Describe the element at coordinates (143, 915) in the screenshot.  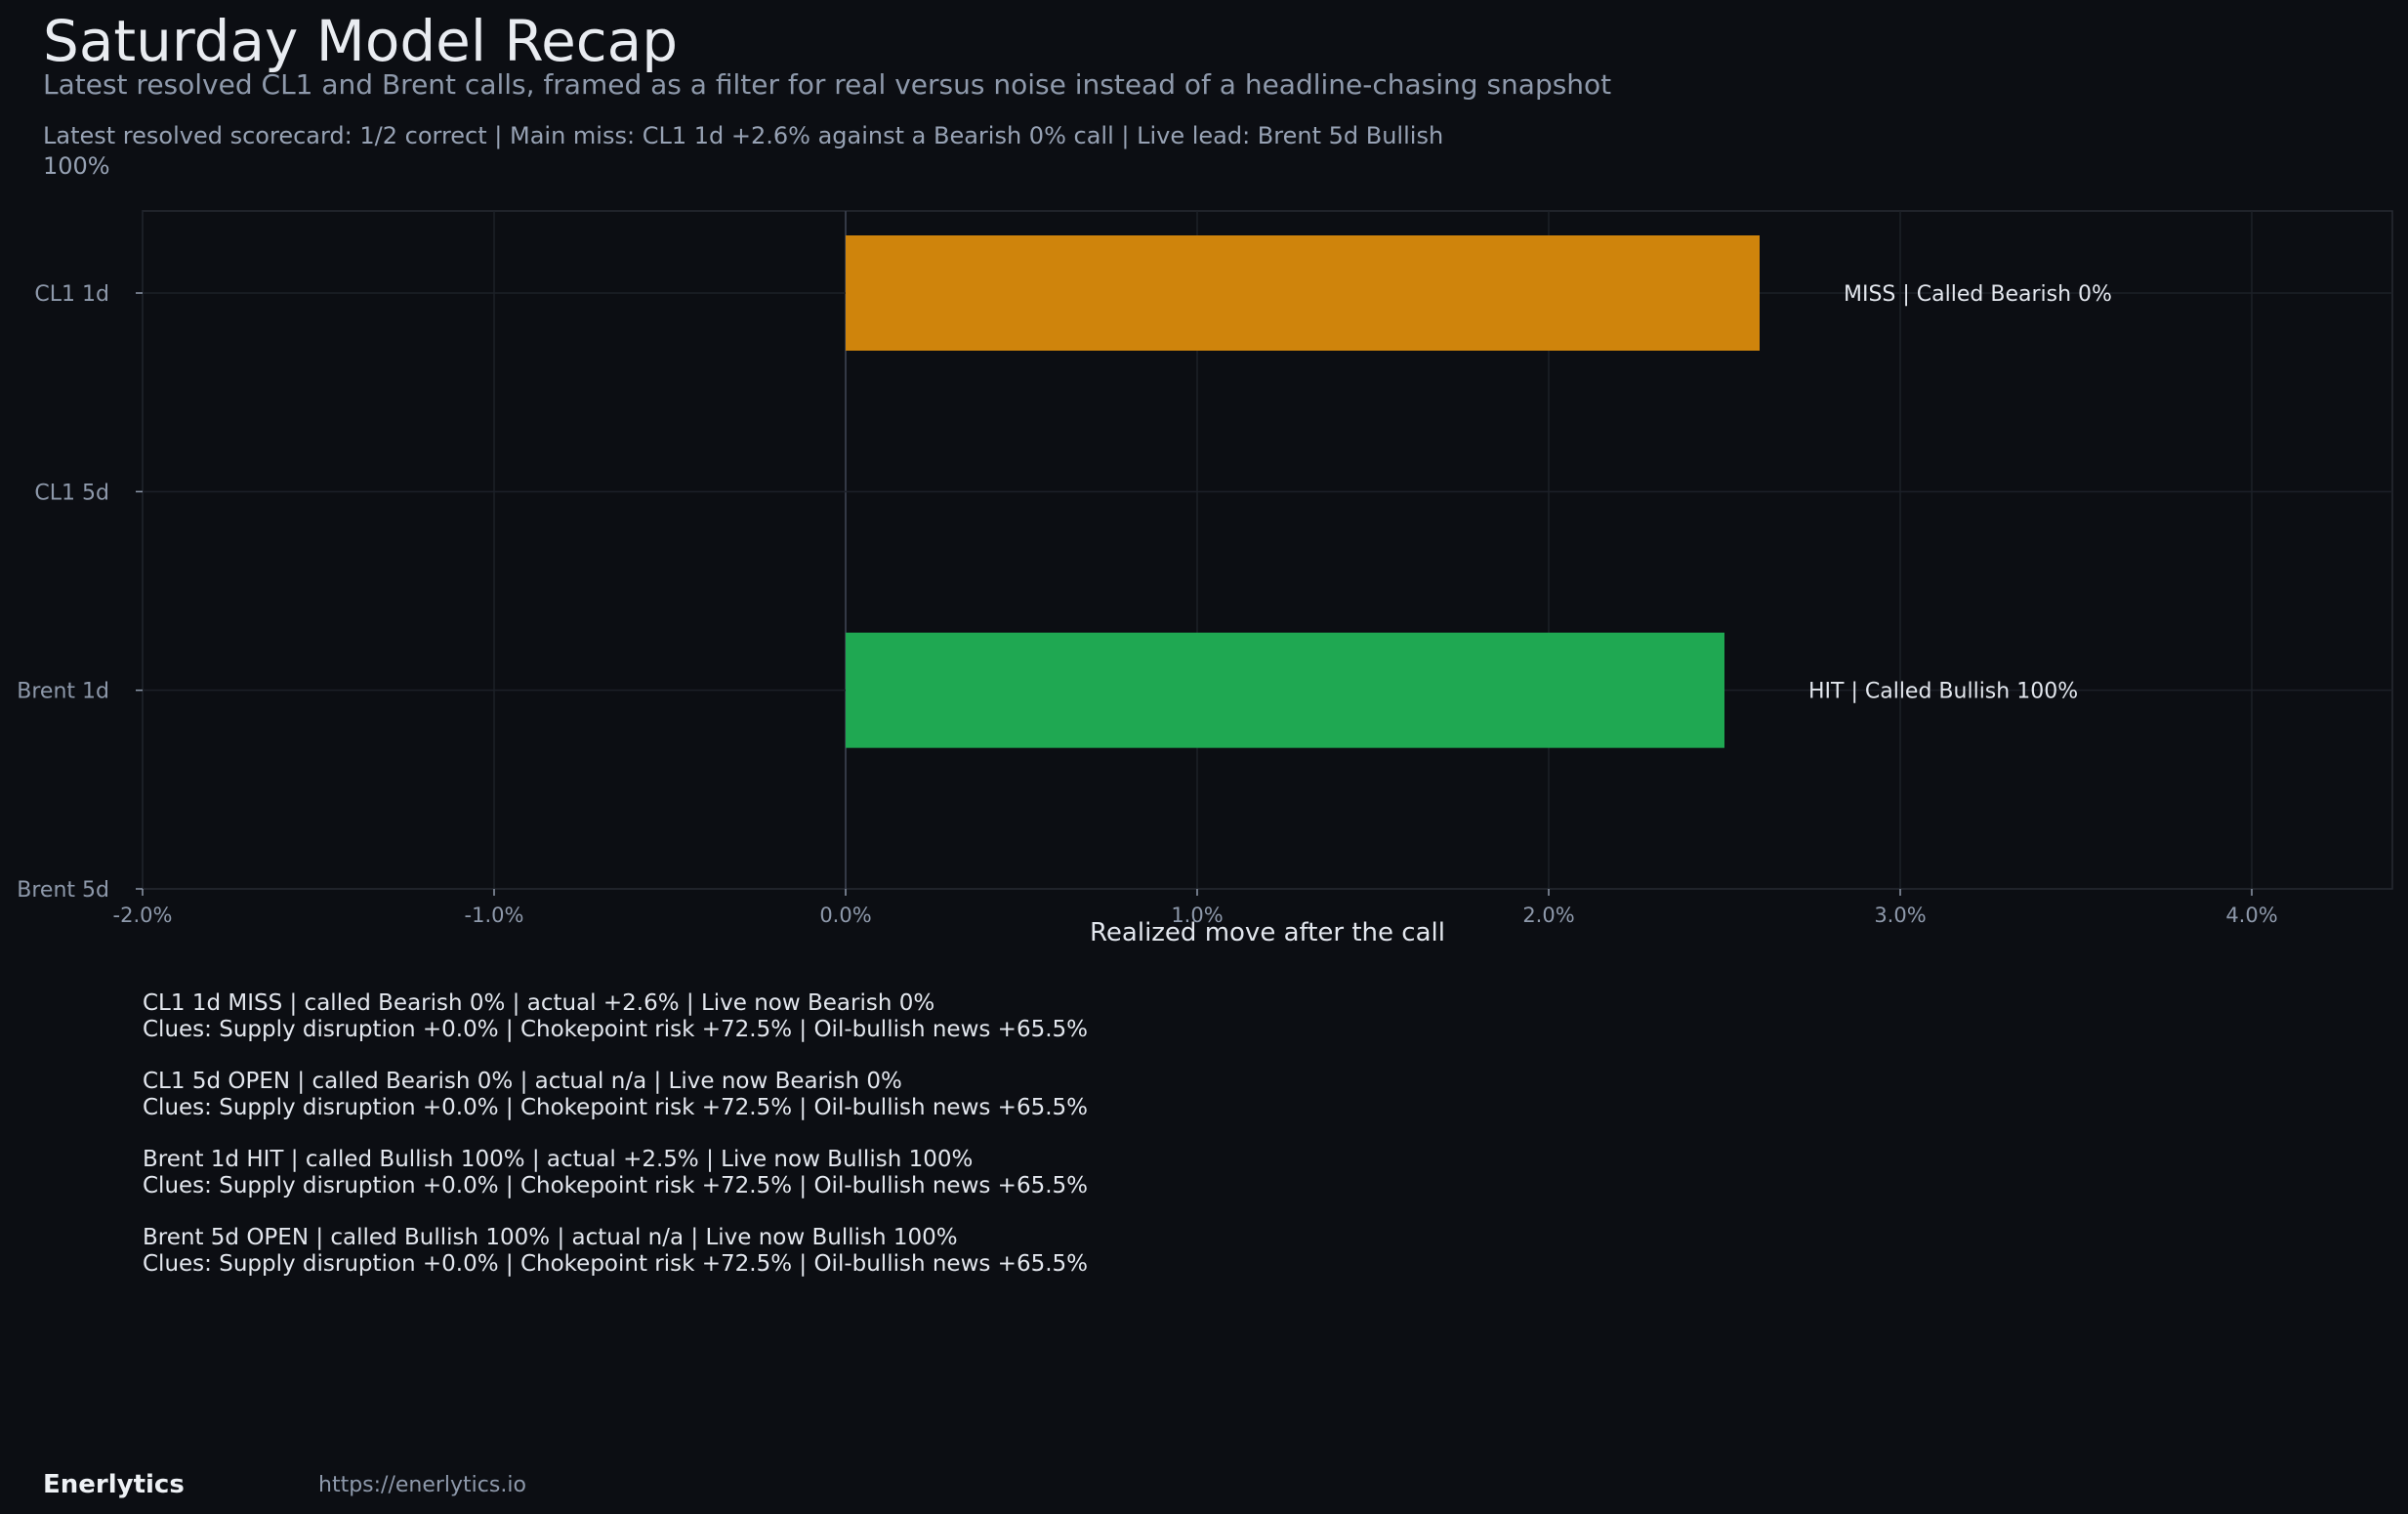
I see `x-tick-label: -2.0%` at that location.